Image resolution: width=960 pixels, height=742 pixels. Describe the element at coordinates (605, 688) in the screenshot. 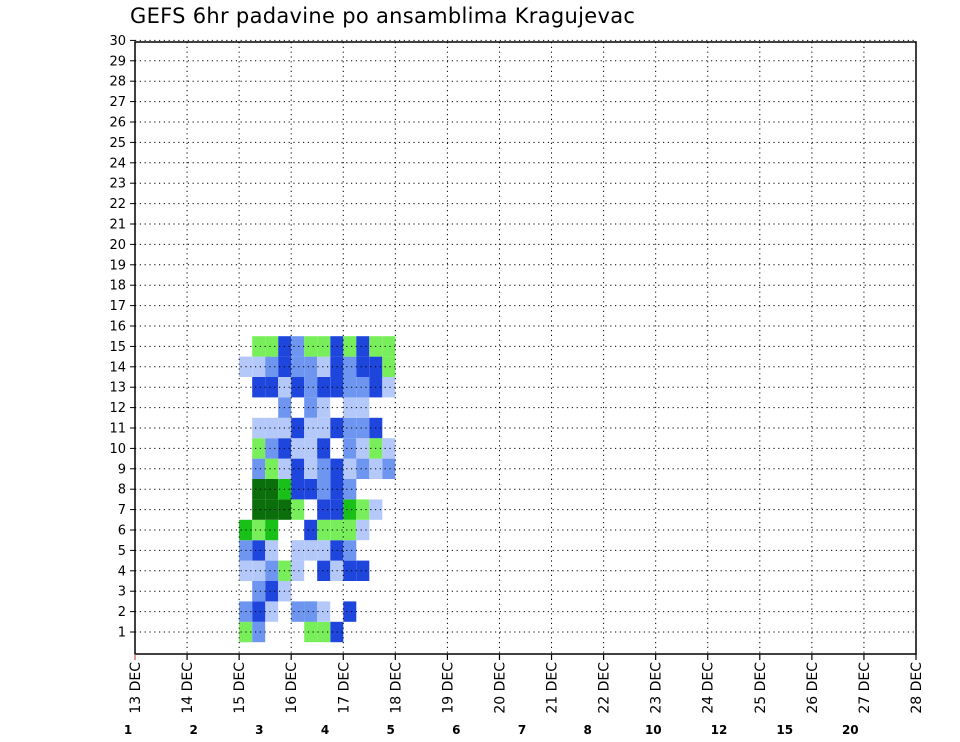

I see `x-tick-label: 22 DEC` at that location.